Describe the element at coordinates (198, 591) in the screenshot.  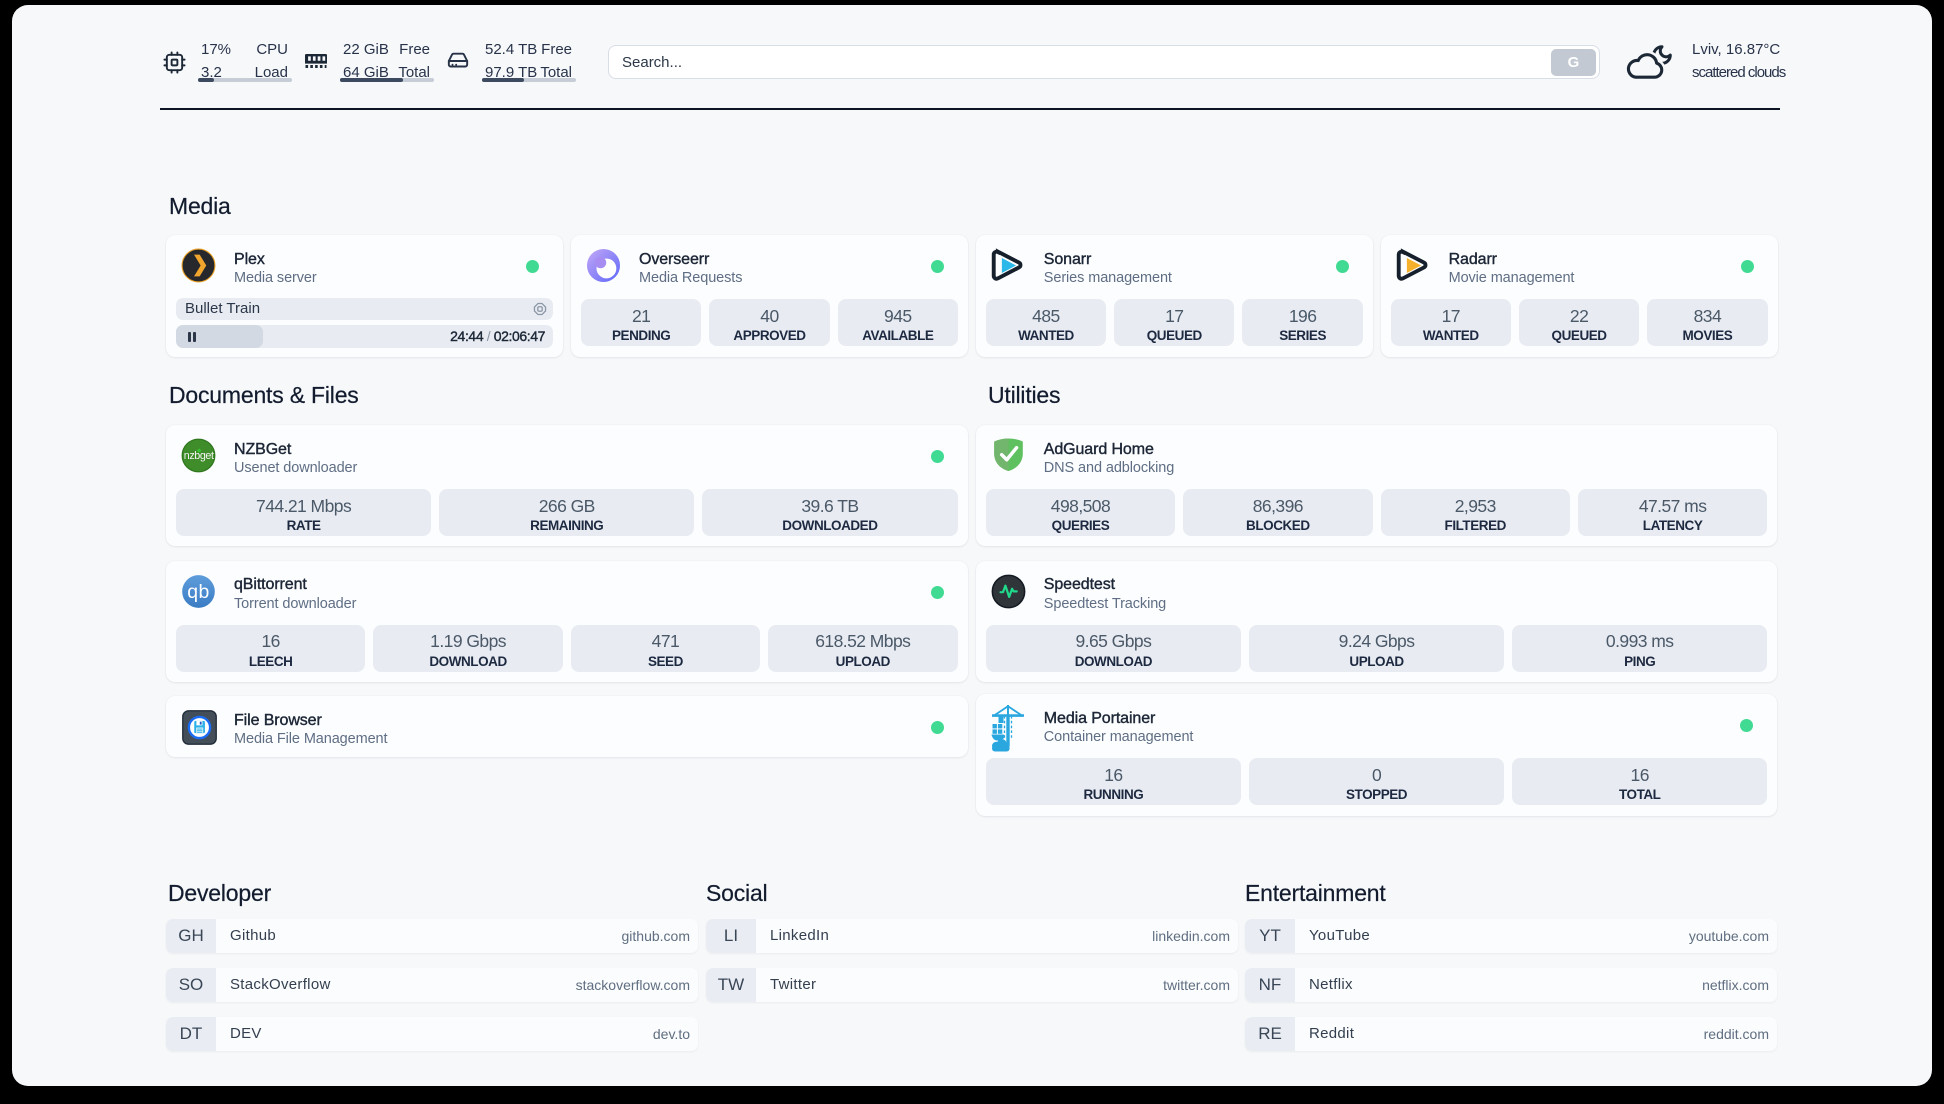
I see `svg-text: qb` at that location.